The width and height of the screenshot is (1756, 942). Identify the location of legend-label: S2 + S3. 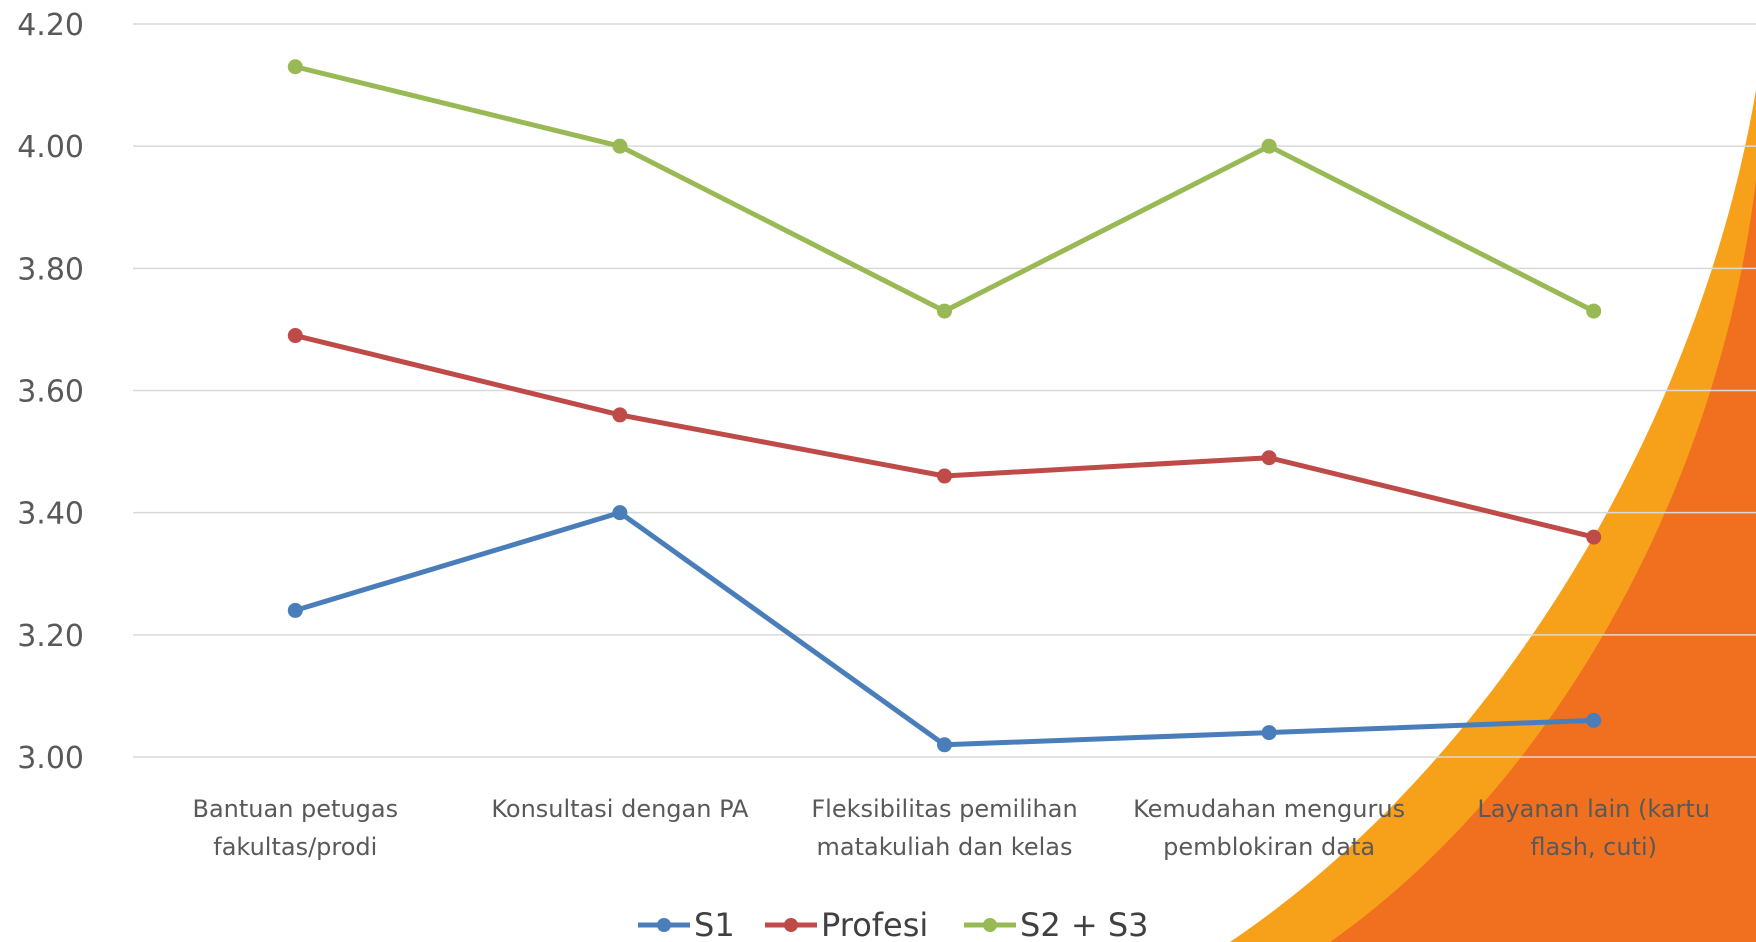
(1084, 924).